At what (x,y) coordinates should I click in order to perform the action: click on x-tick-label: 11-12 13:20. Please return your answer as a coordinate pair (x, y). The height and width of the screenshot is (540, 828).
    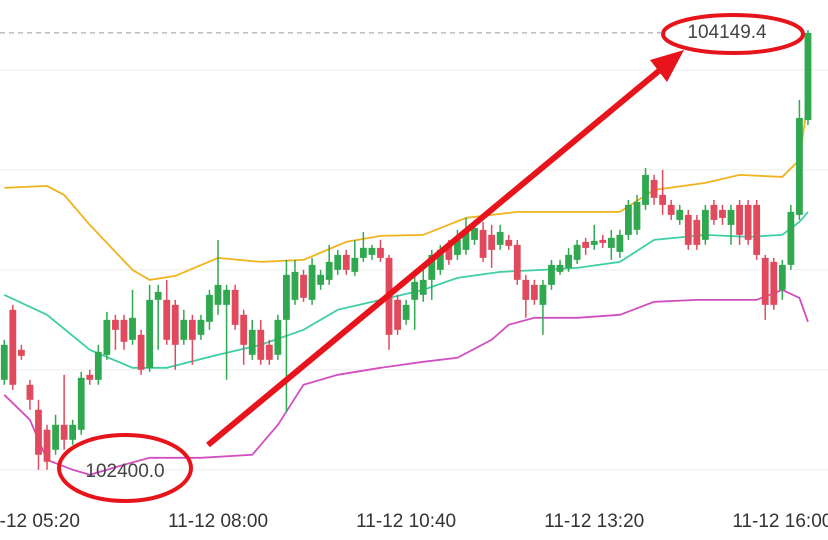
    Looking at the image, I should click on (594, 521).